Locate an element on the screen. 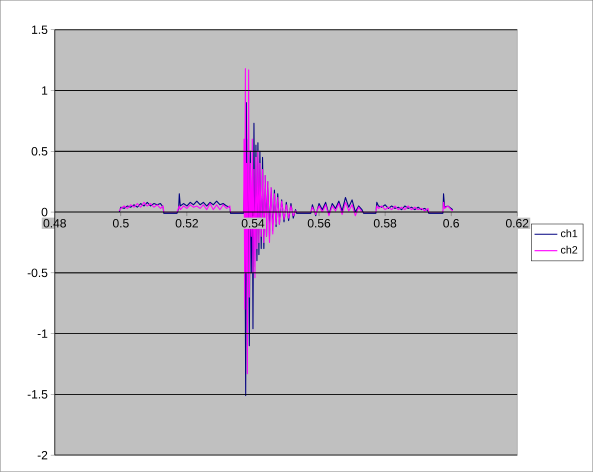  x-tick-label: 0.5 is located at coordinates (120, 223).